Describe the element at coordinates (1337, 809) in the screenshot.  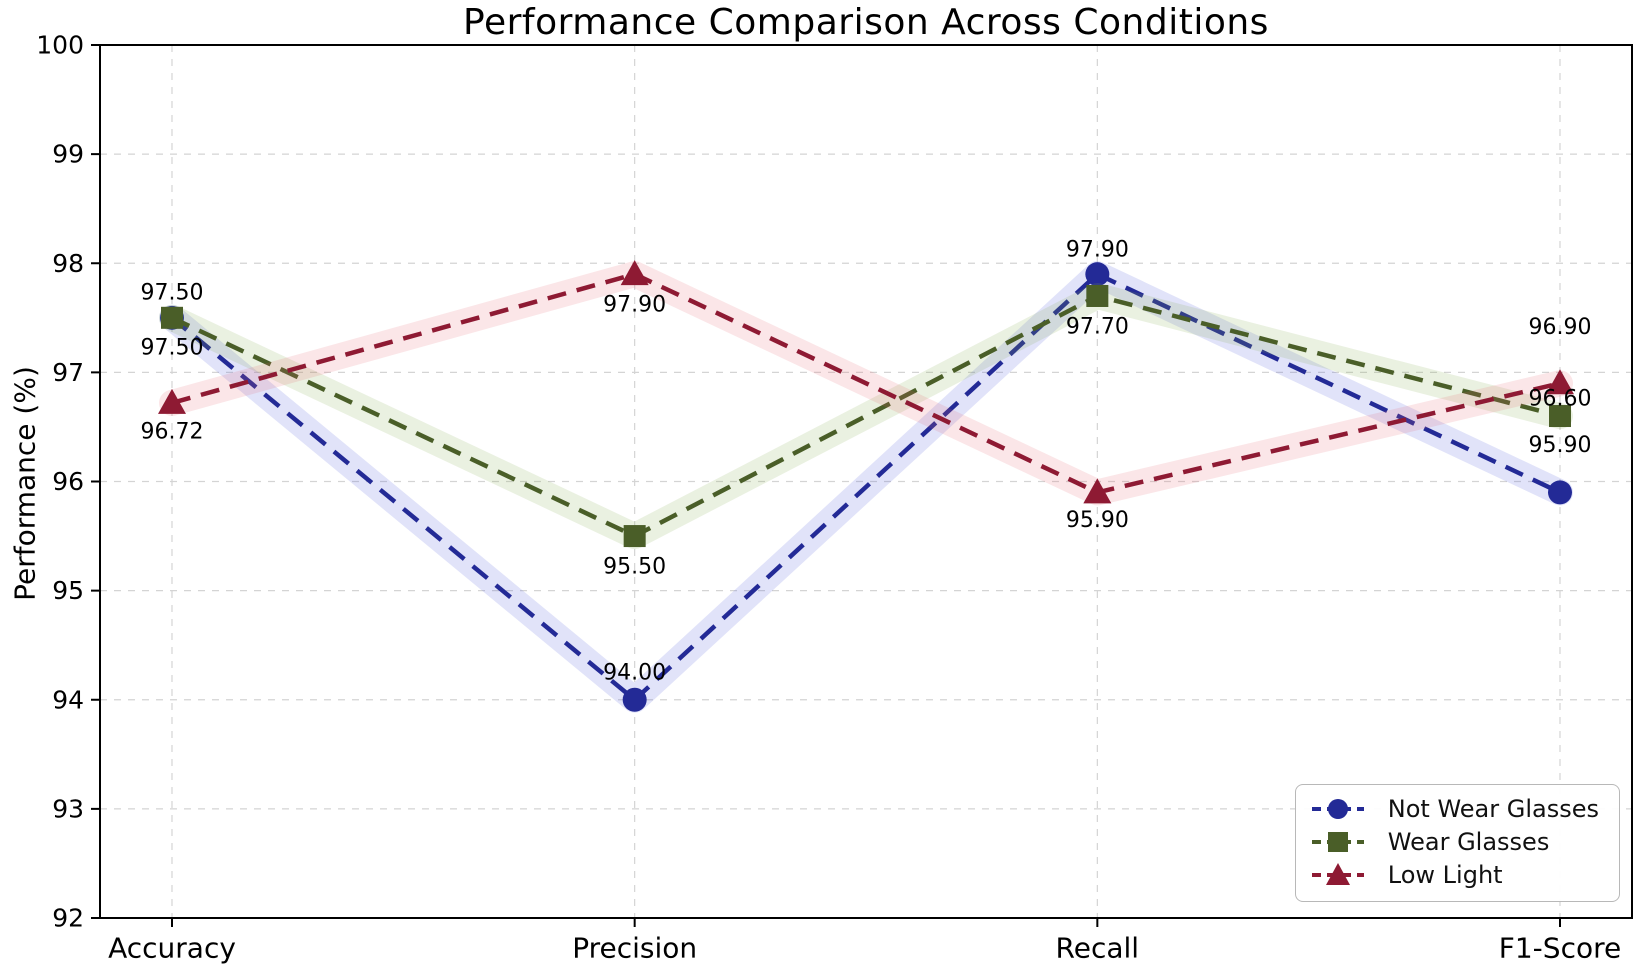
I see `legend-circle-icon` at that location.